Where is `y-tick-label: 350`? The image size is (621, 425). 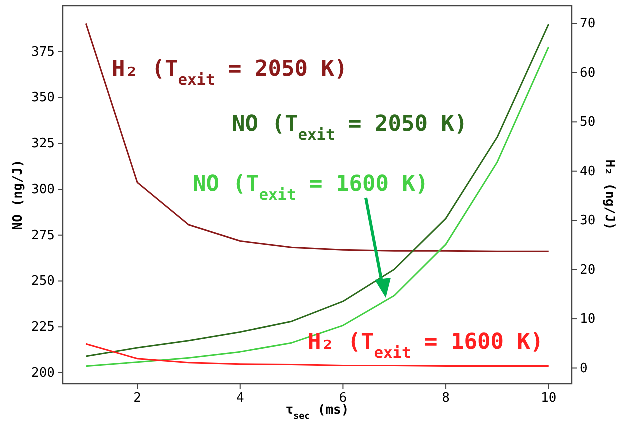 y-tick-label: 350 is located at coordinates (43, 98).